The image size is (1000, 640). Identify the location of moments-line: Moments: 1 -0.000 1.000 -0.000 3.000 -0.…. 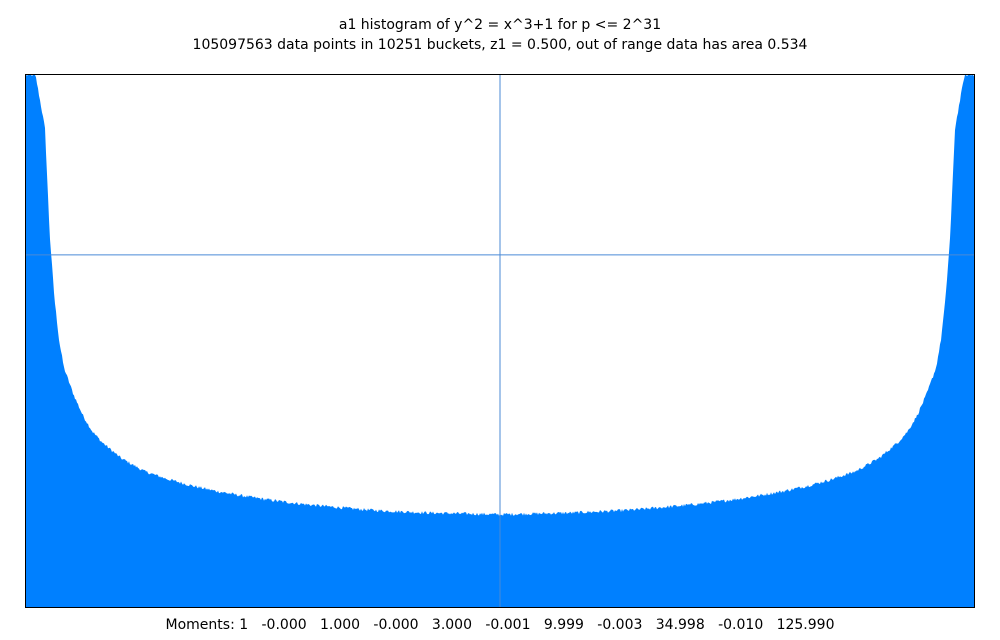
(500, 625).